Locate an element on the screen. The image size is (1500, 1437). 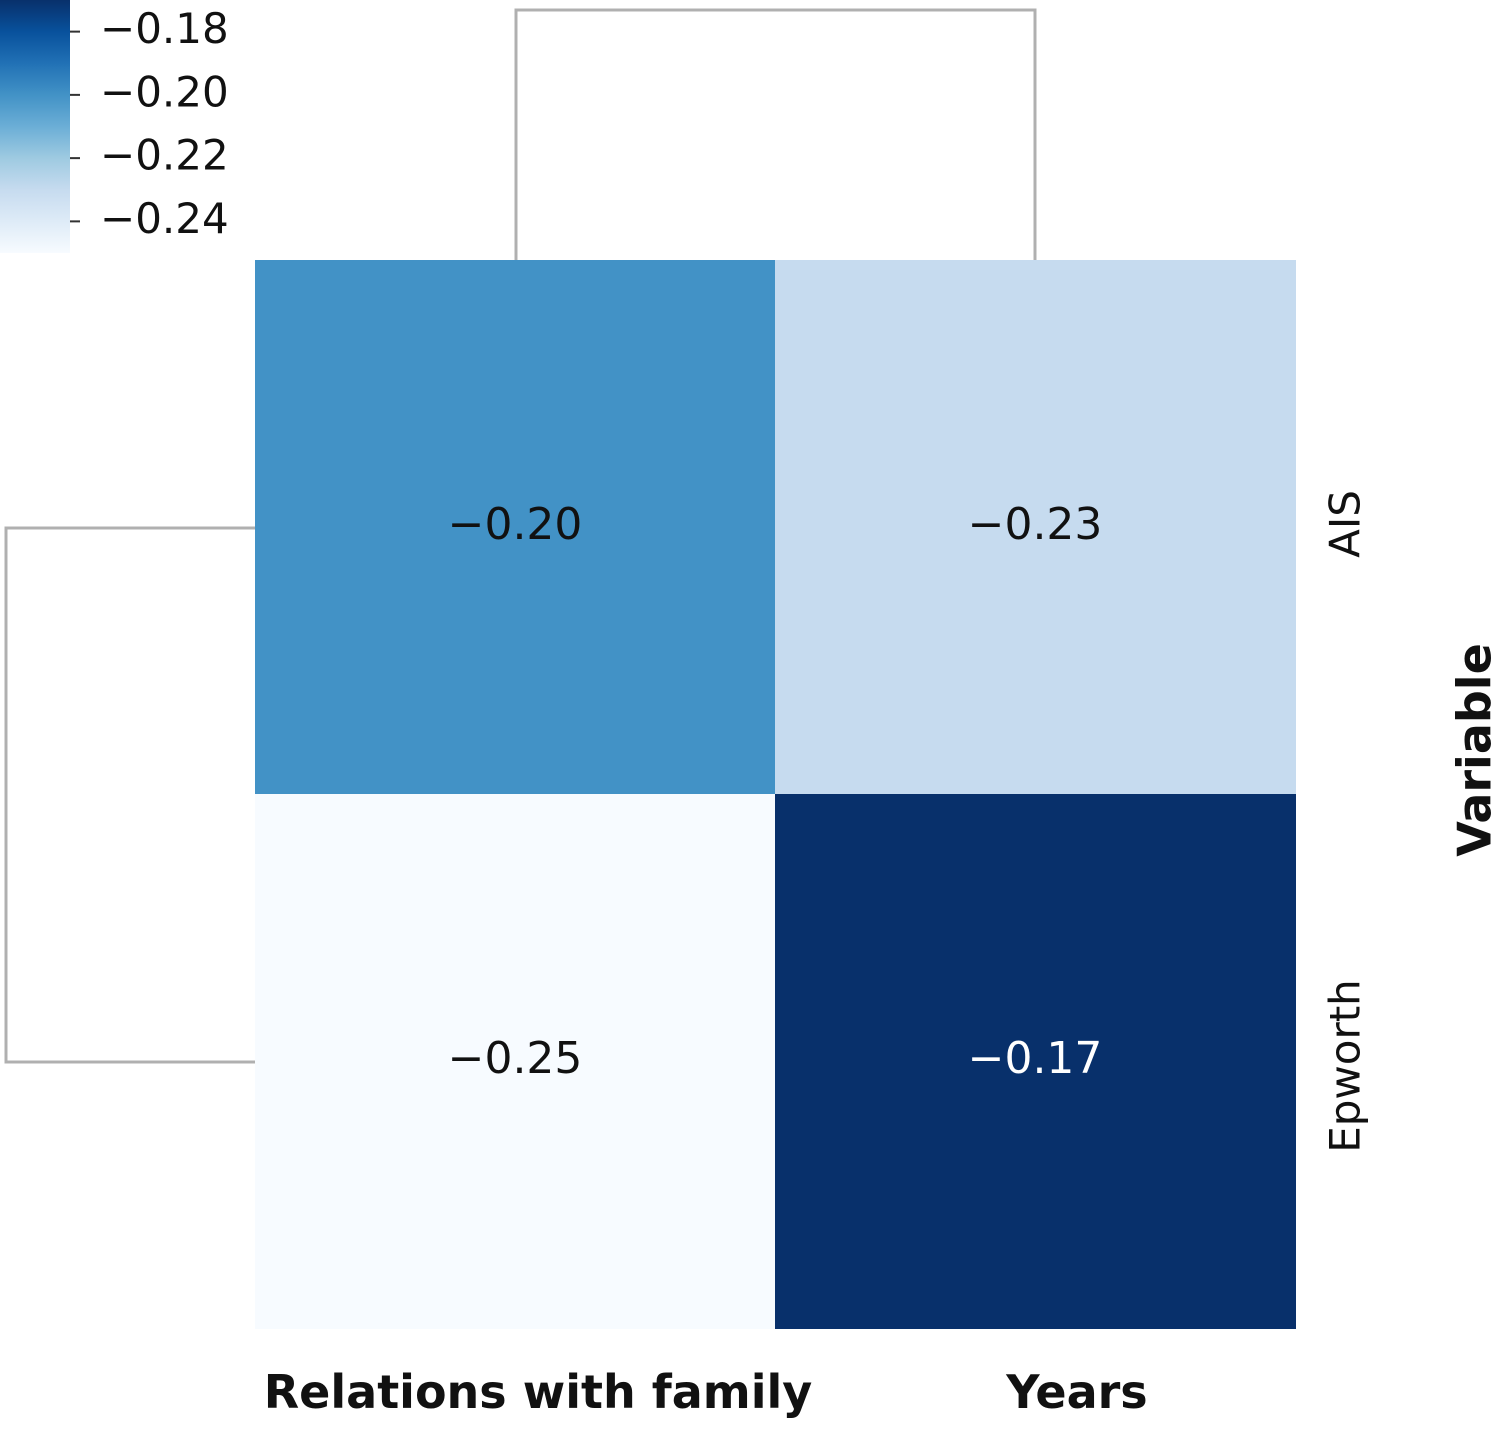
row-dendrogram is located at coordinates (129, 795).